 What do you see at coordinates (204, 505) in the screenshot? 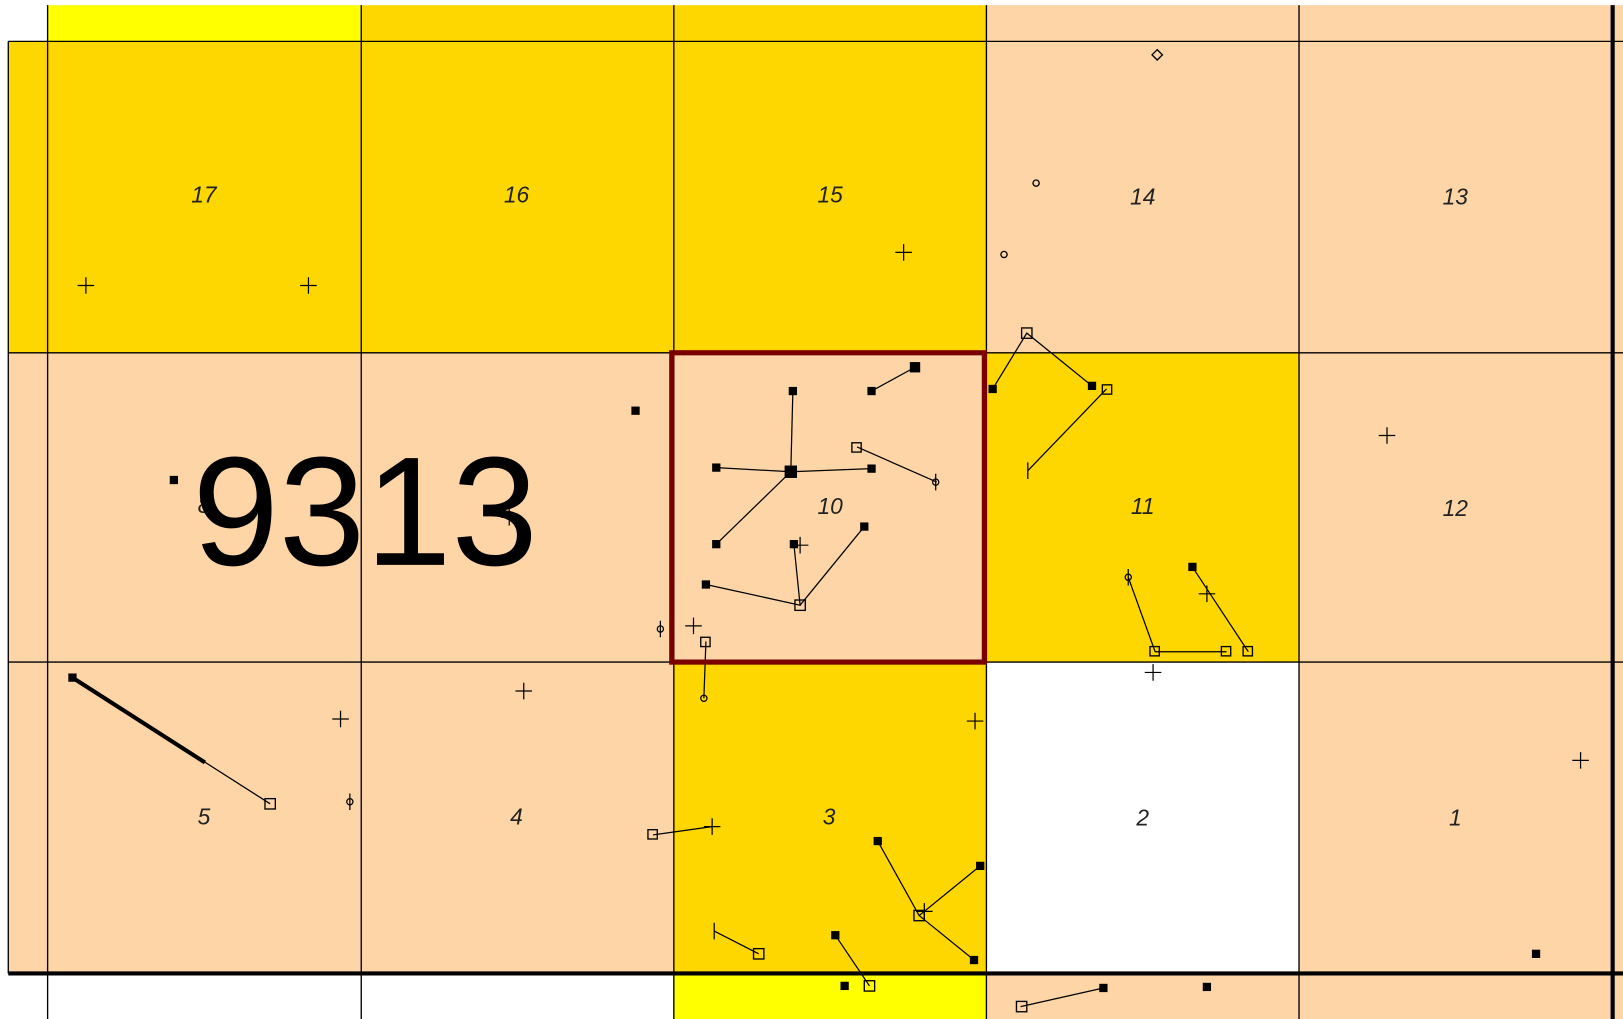
I see `section-label: 8` at bounding box center [204, 505].